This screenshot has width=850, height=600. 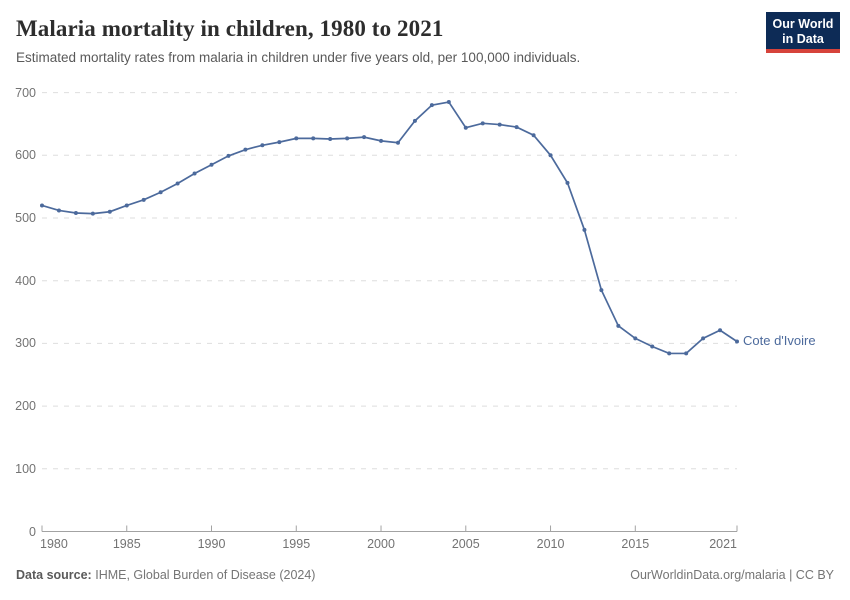 What do you see at coordinates (723, 544) in the screenshot?
I see `x-axis-tick-label: 2021` at bounding box center [723, 544].